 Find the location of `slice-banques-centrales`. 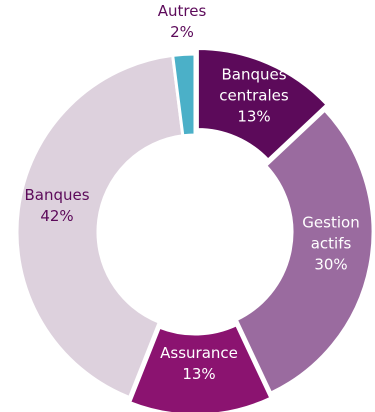

slice-banques-centrales is located at coordinates (262, 104).